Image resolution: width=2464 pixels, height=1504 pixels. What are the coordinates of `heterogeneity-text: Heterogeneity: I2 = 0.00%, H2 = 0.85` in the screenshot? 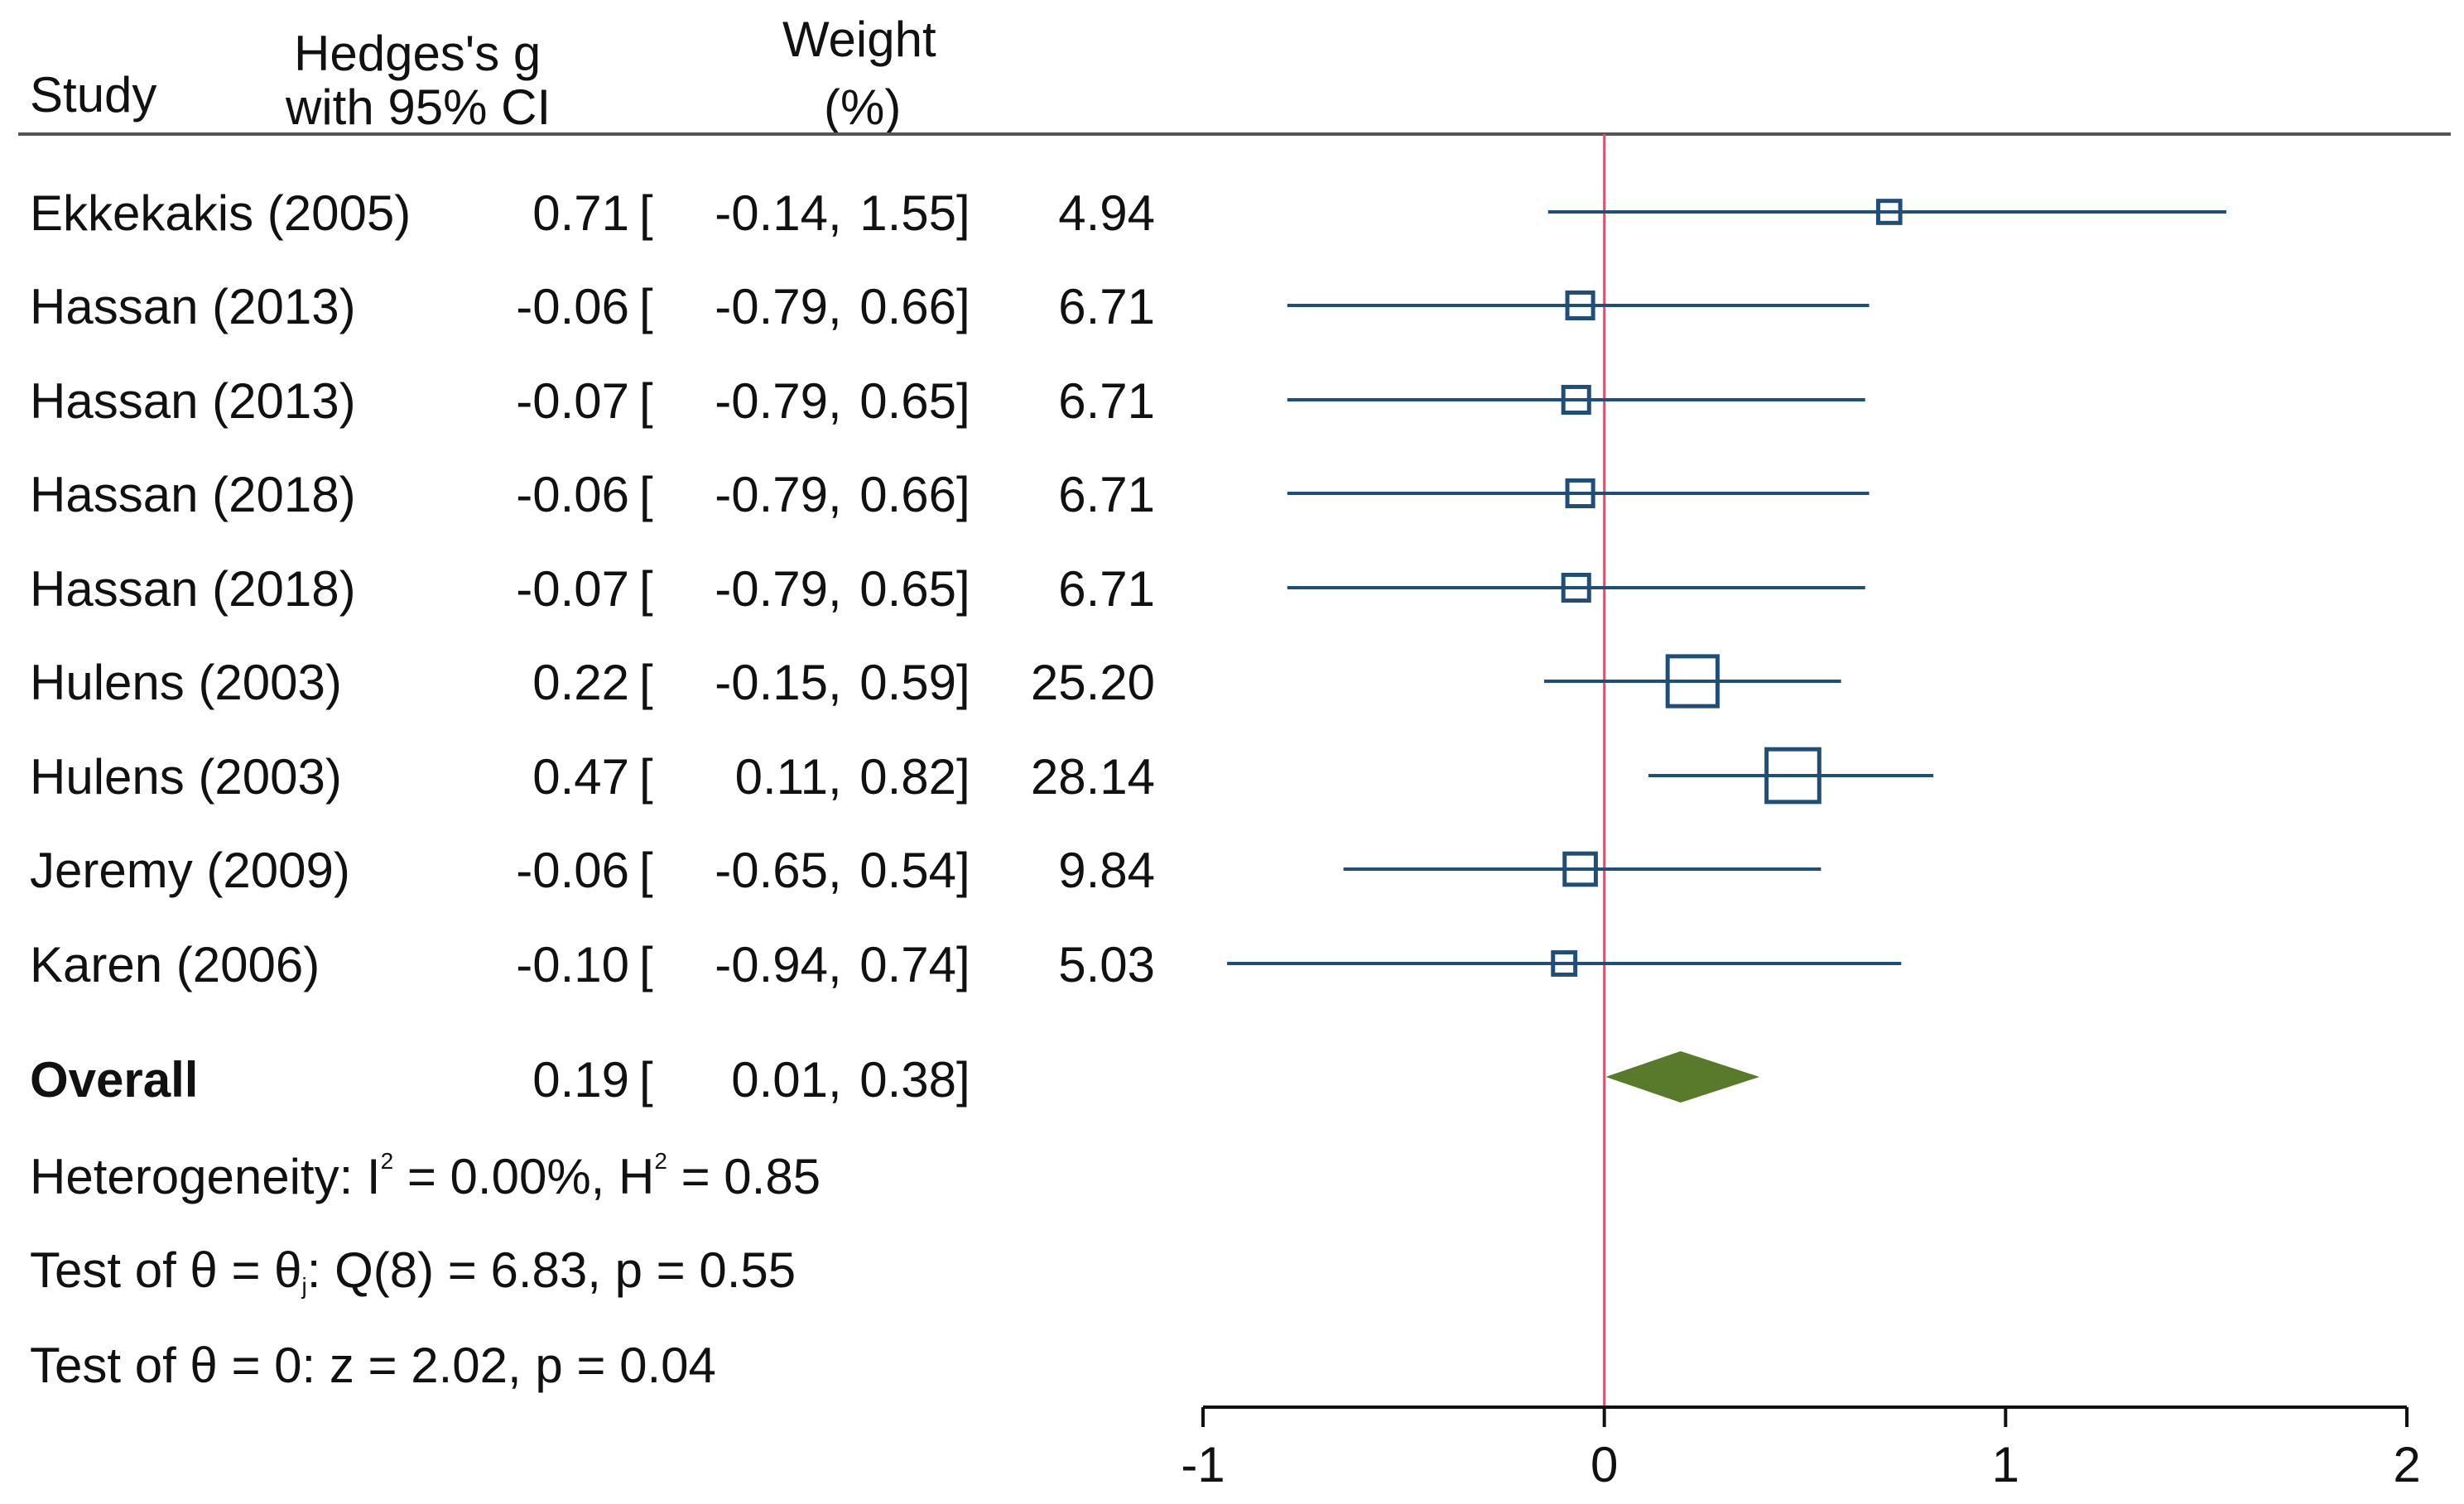 It's located at (426, 1176).